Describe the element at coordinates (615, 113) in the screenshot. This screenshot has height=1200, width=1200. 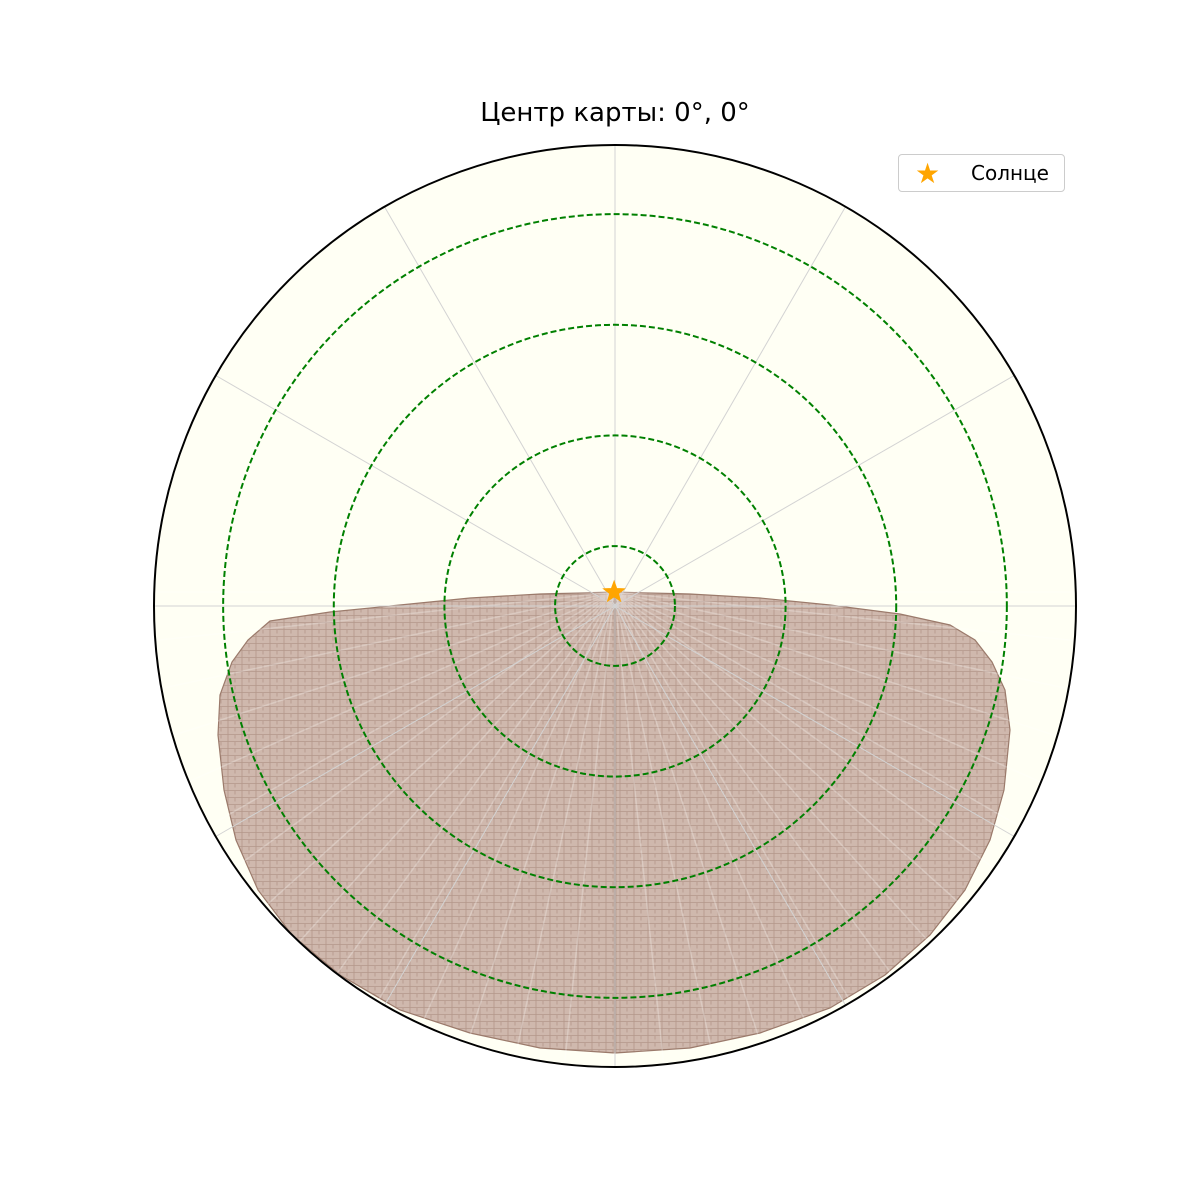
I see `chart-title: Центр карты: 0°, 0°` at that location.